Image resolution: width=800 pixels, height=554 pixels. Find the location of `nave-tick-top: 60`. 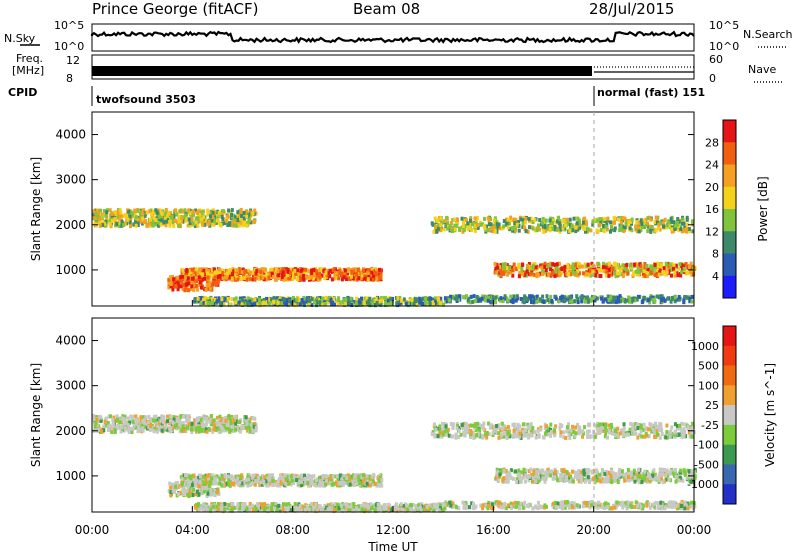

nave-tick-top: 60 is located at coordinates (716, 59).